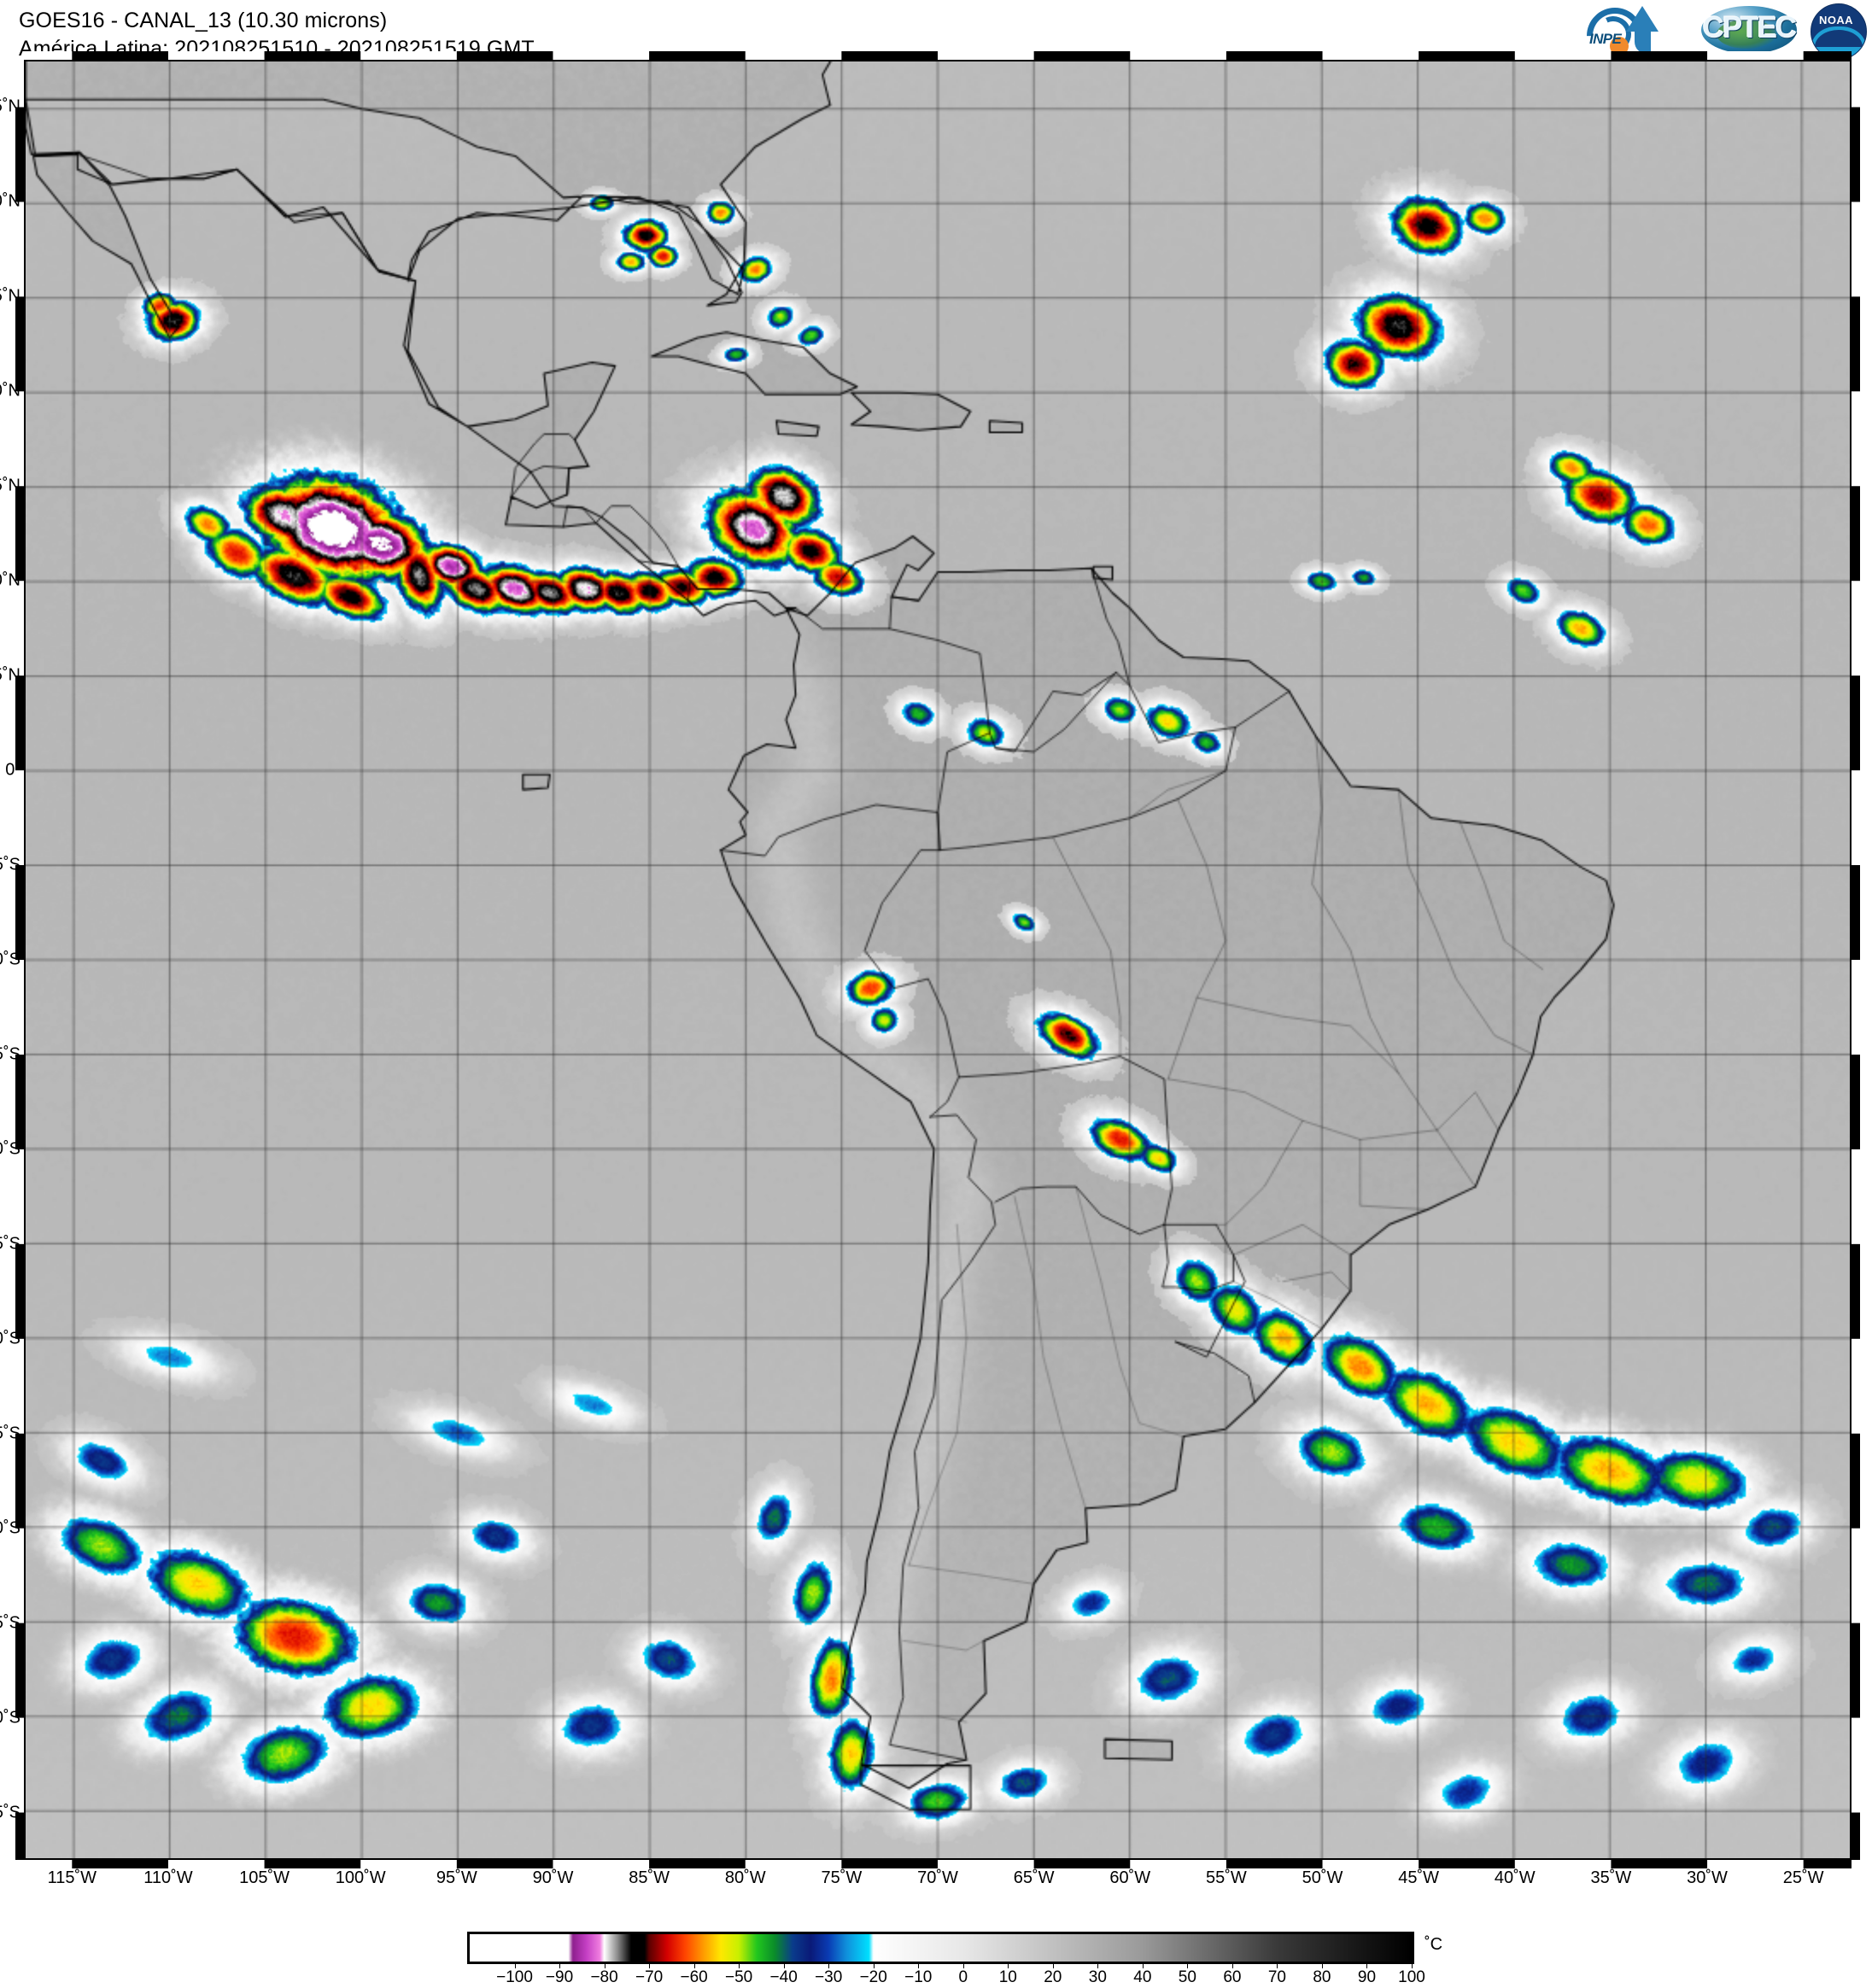  Describe the element at coordinates (649, 1877) in the screenshot. I see `longitude-tick-label: 85˚W` at that location.